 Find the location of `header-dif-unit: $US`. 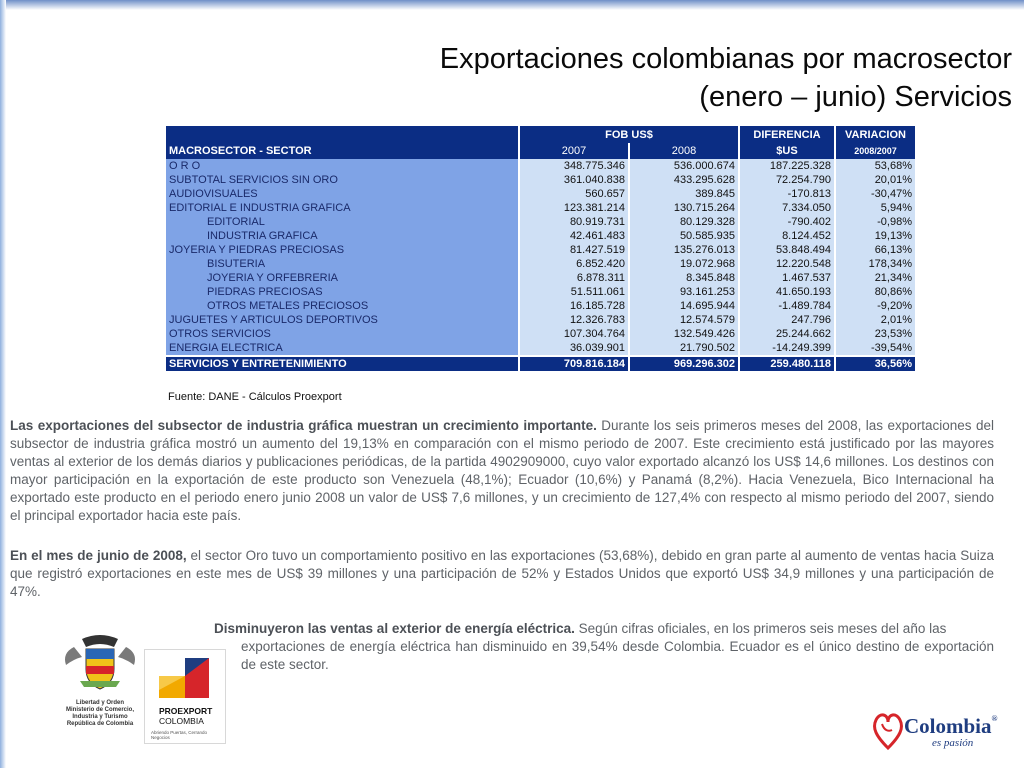

header-dif-unit: $US is located at coordinates (787, 151).